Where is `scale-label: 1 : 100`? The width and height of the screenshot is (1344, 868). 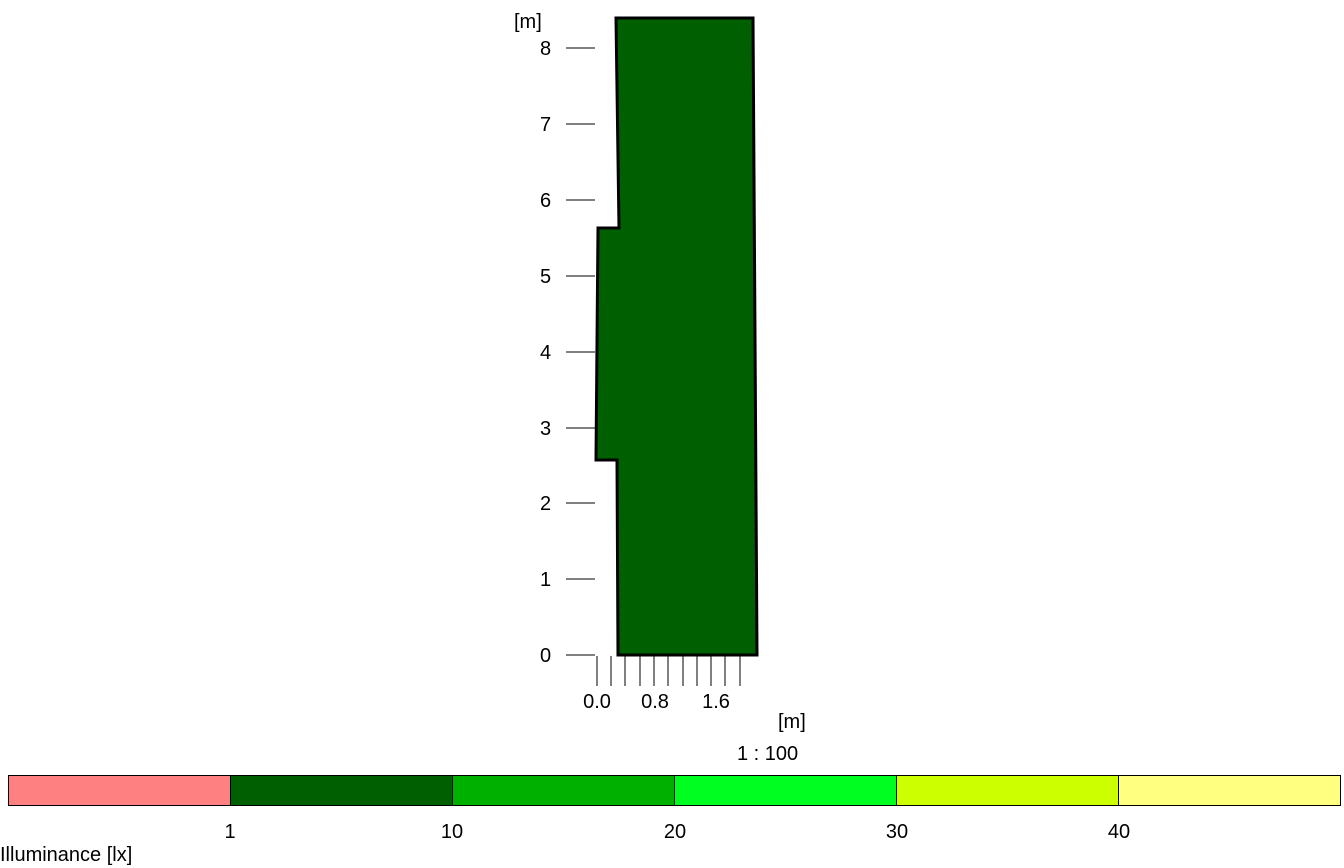 scale-label: 1 : 100 is located at coordinates (767, 754).